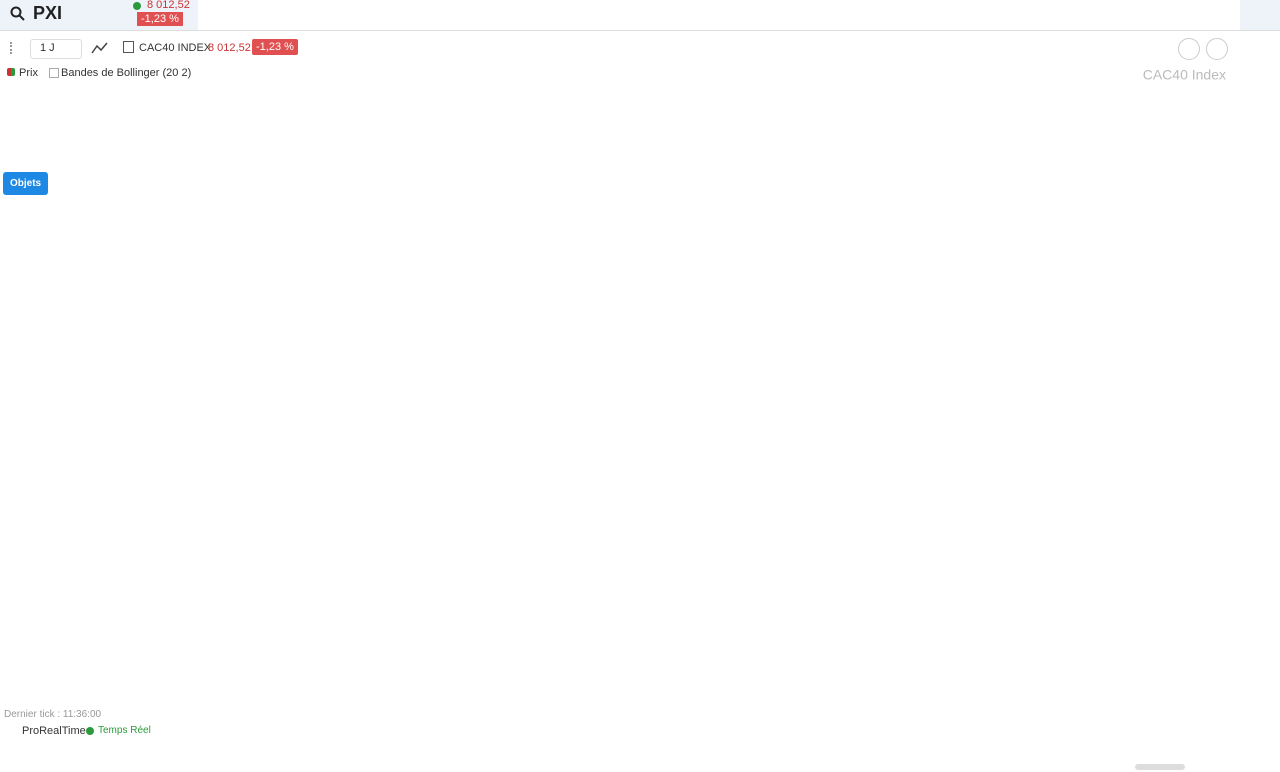 This screenshot has width=1280, height=772. I want to click on brand: ProRealTime, so click(54, 731).